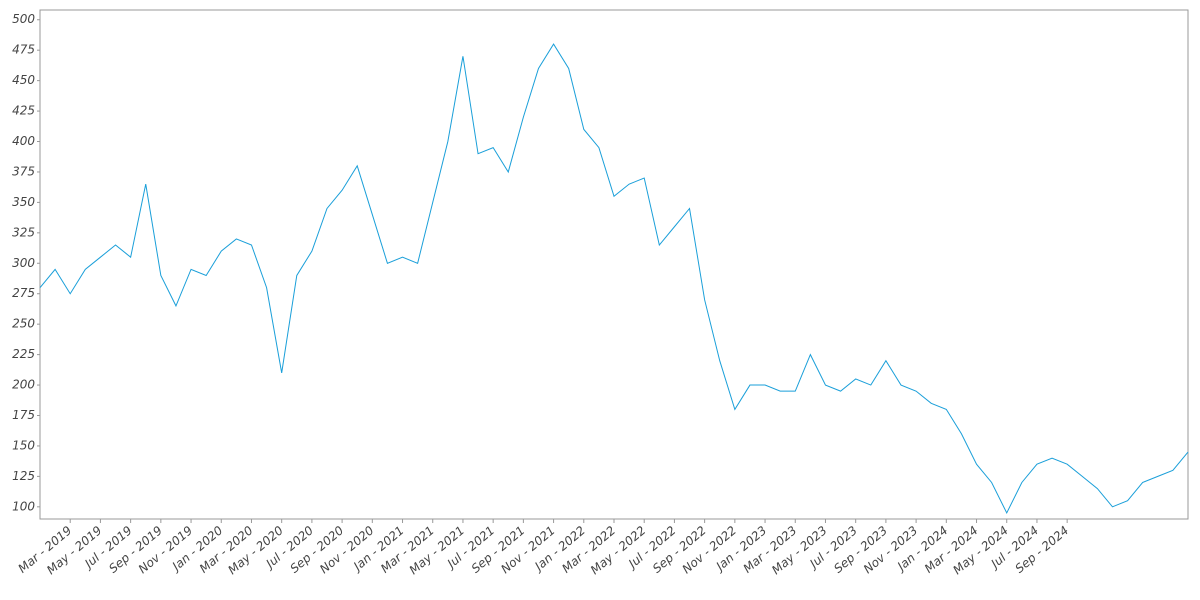 The height and width of the screenshot is (600, 1200). Describe the element at coordinates (23, 506) in the screenshot. I see `y-tick-label: 100` at that location.